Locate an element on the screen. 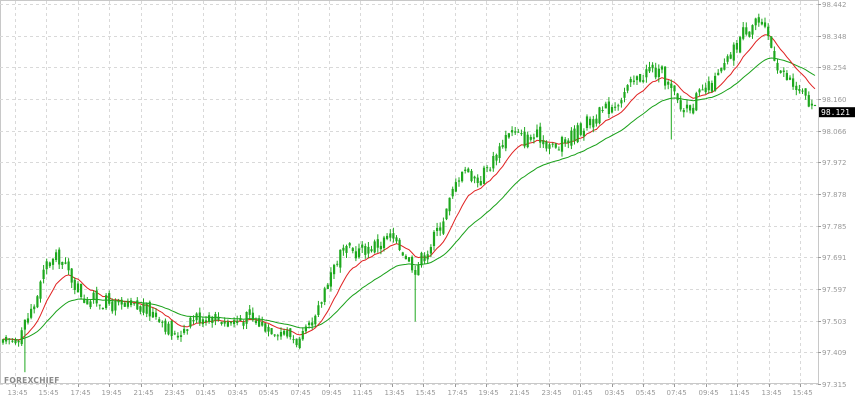  x-tick-label: 15:45 is located at coordinates (49, 393).